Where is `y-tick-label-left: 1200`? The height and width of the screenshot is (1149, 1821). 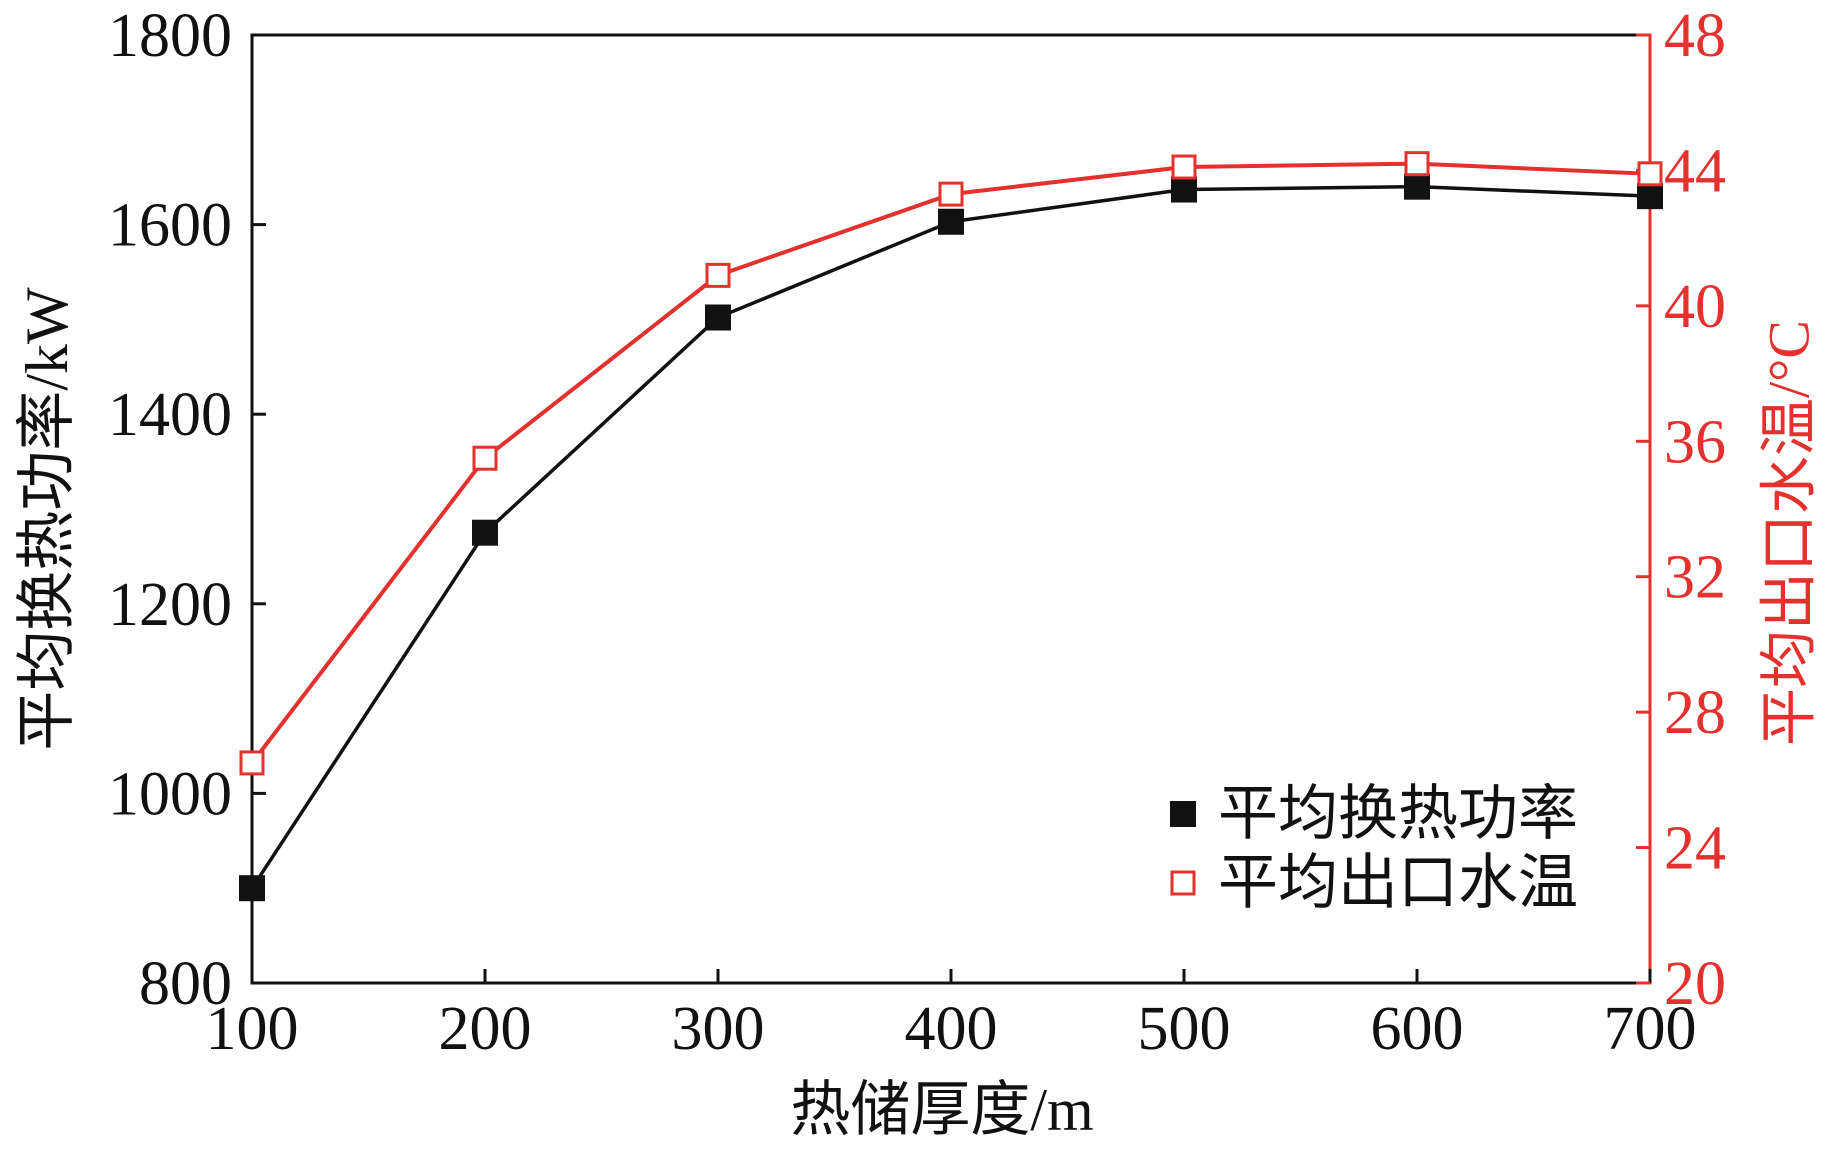
y-tick-label-left: 1200 is located at coordinates (170, 605).